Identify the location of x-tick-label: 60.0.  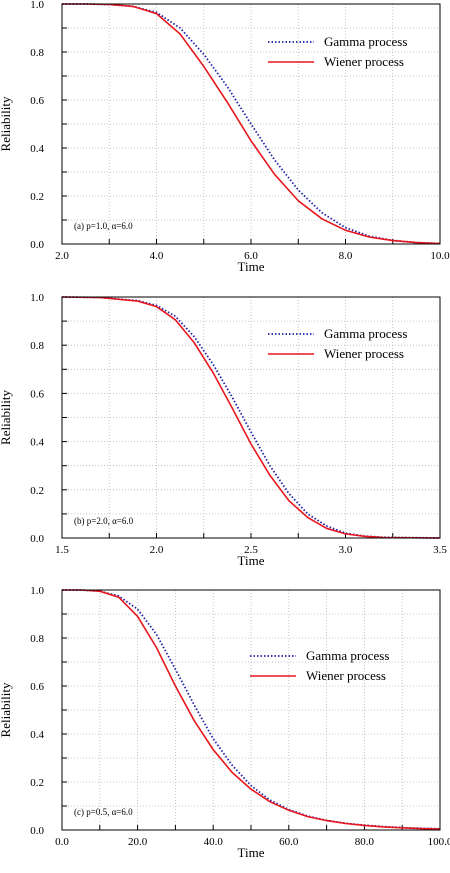
(289, 842).